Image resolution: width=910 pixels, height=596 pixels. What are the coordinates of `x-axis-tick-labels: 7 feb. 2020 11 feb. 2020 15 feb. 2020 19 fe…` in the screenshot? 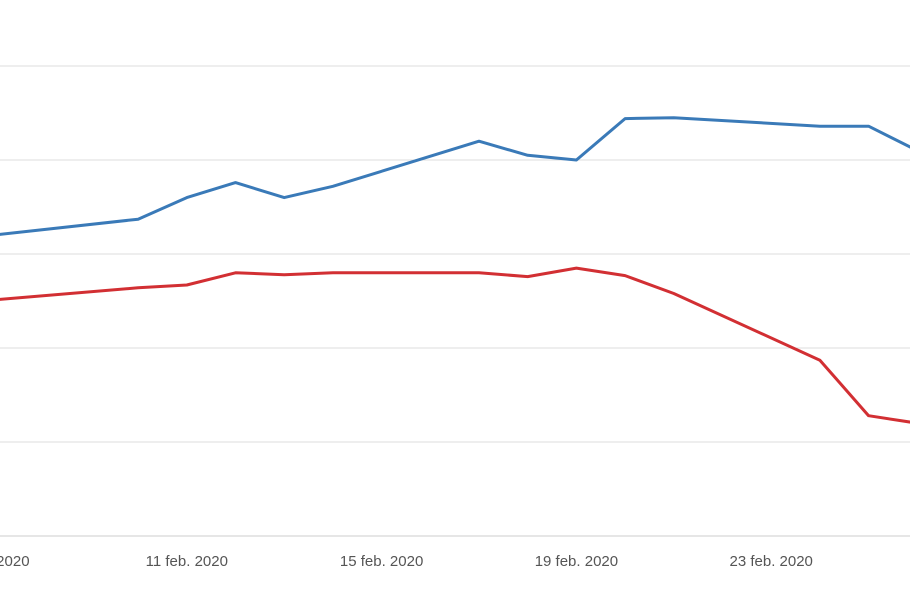 It's located at (406, 561).